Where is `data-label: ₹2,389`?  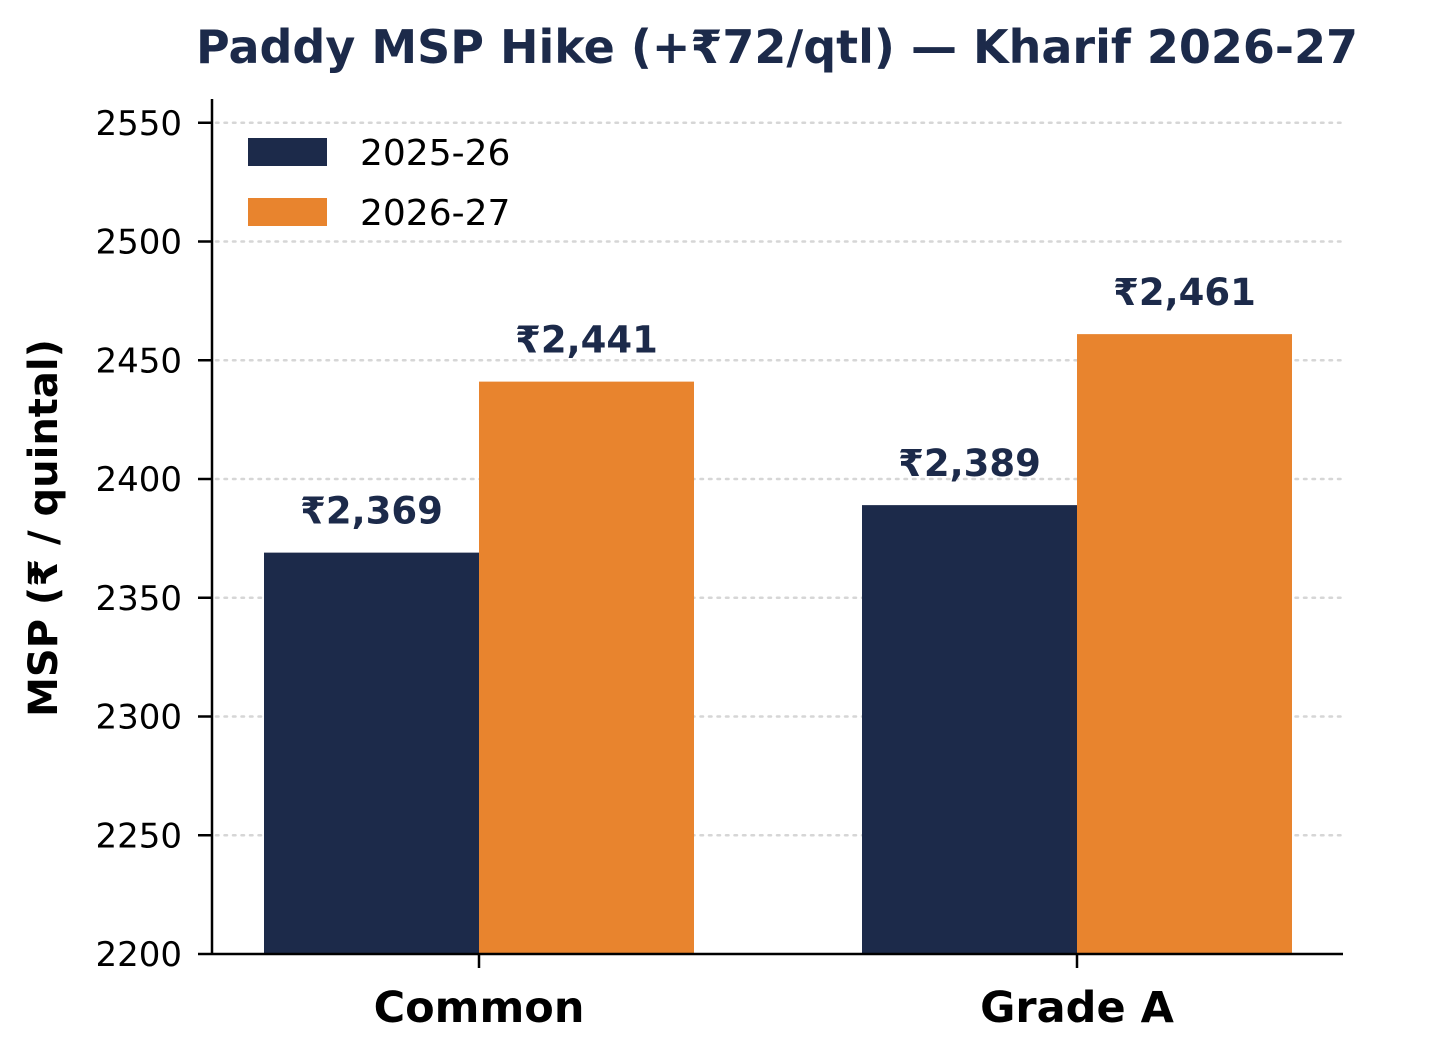 data-label: ₹2,389 is located at coordinates (969, 463).